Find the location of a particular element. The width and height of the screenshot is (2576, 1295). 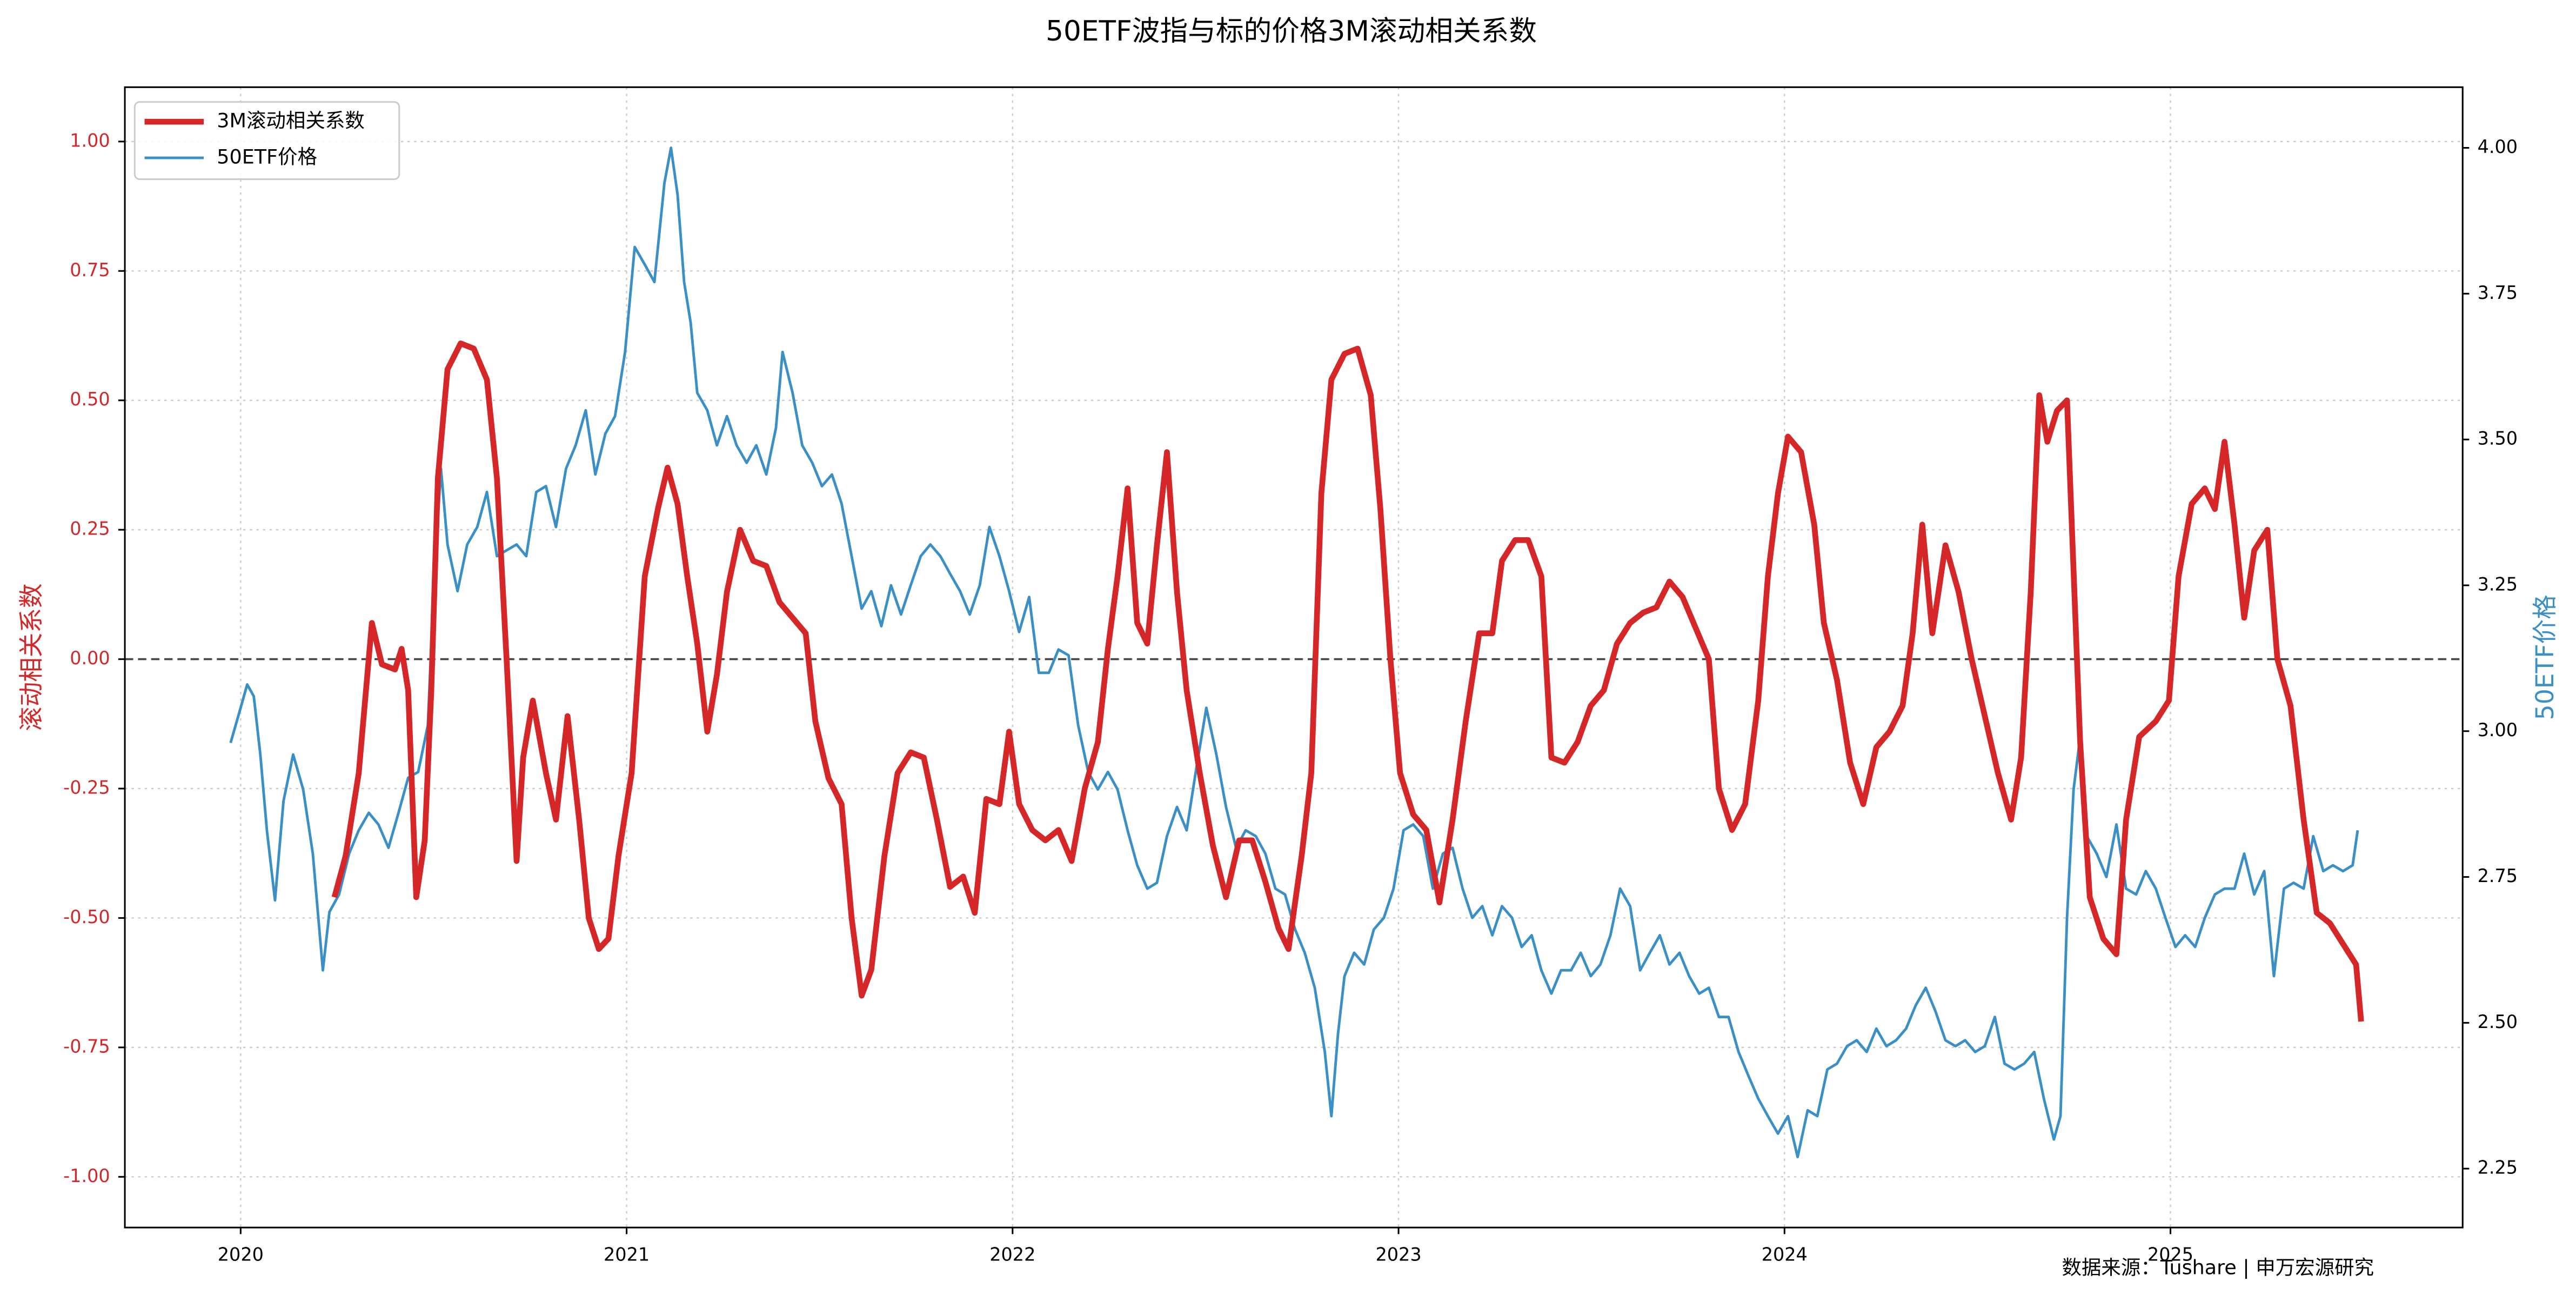

x-tick-label: 2024 is located at coordinates (1785, 1254).